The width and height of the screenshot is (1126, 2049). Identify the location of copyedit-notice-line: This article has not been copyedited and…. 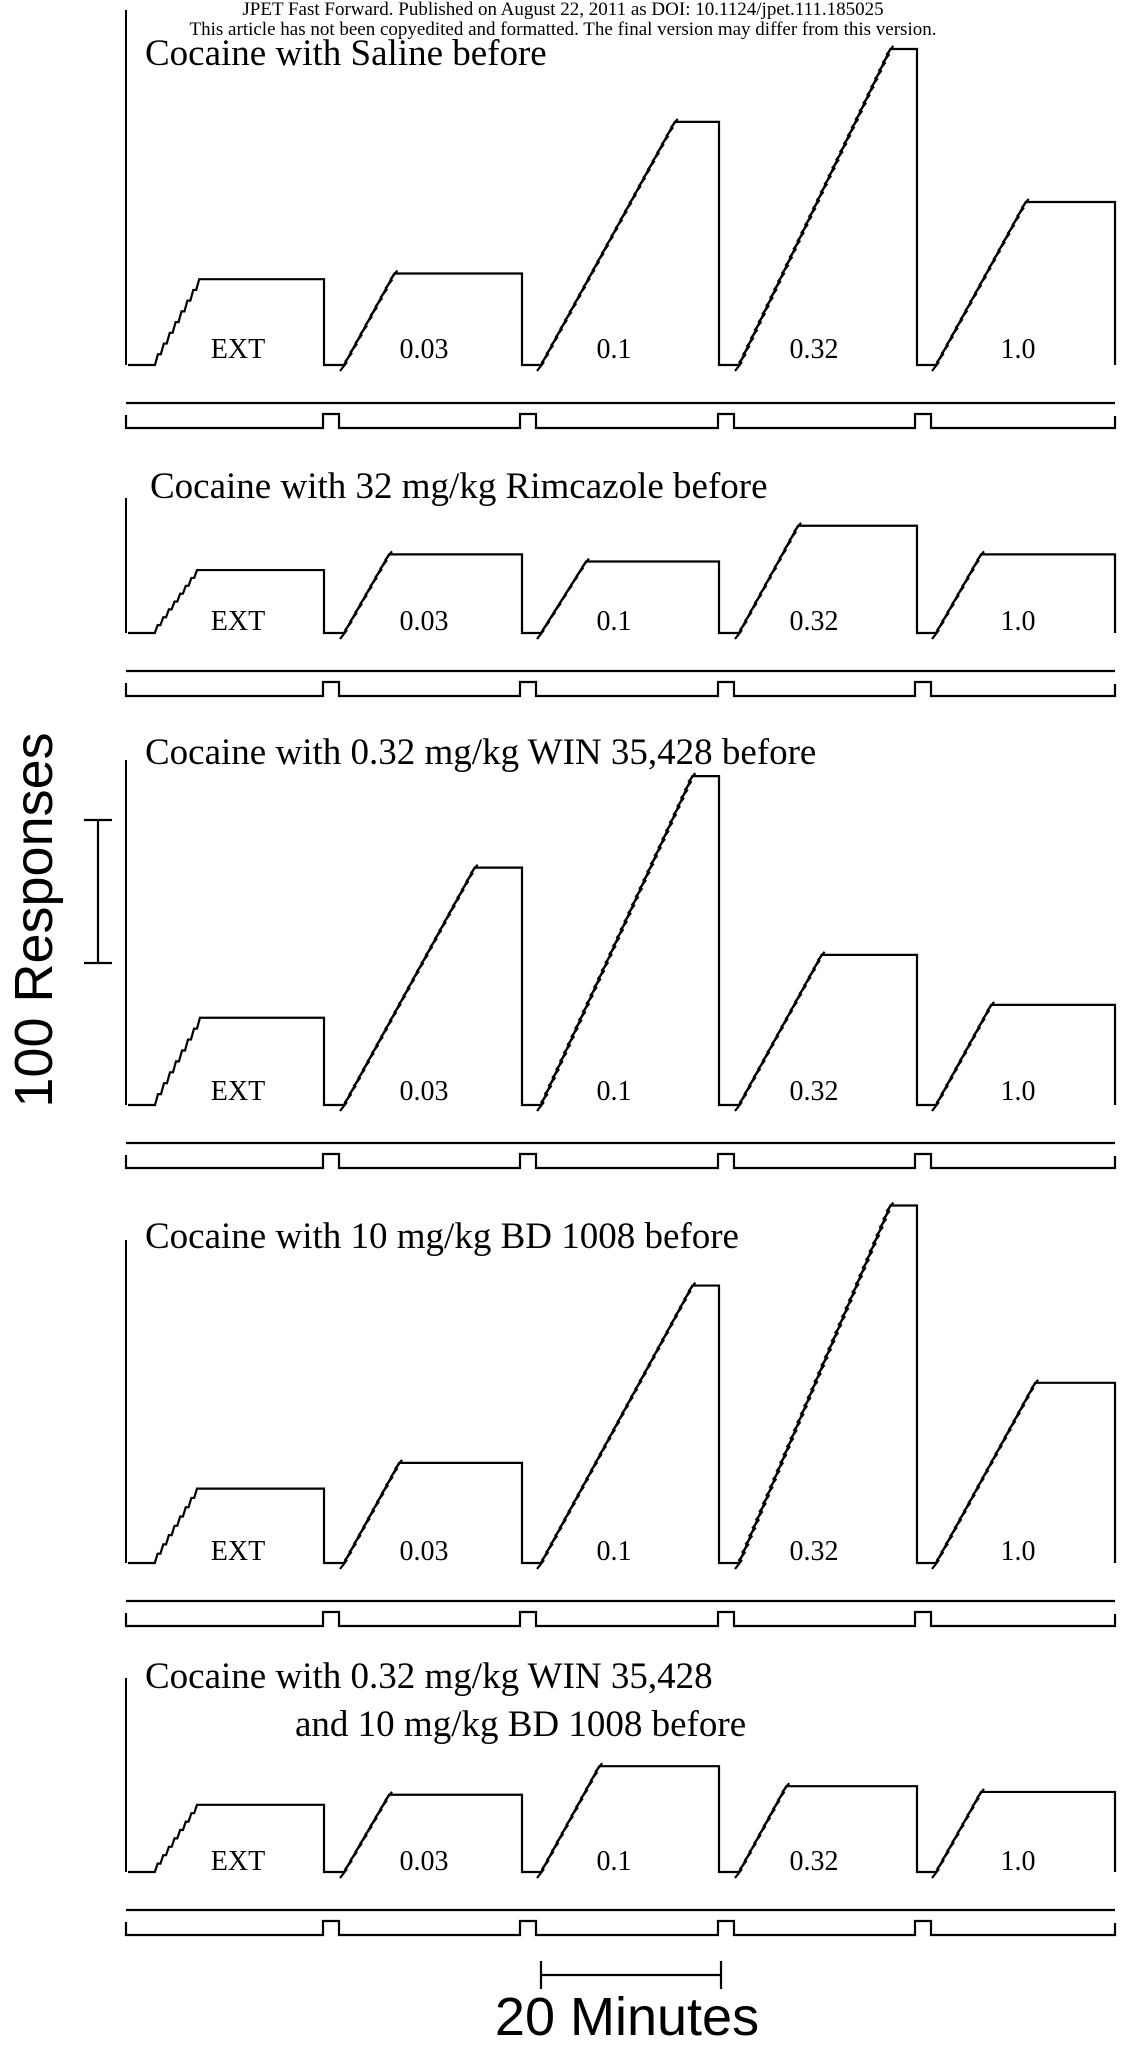
(563, 29).